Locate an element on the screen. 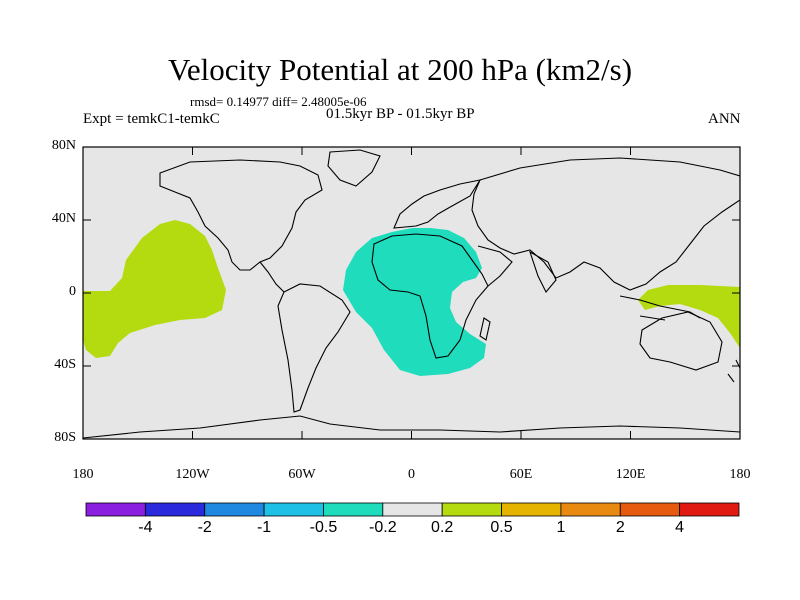 Image resolution: width=800 pixels, height=600 pixels. lat-tick-label: 40N is located at coordinates (63, 218).